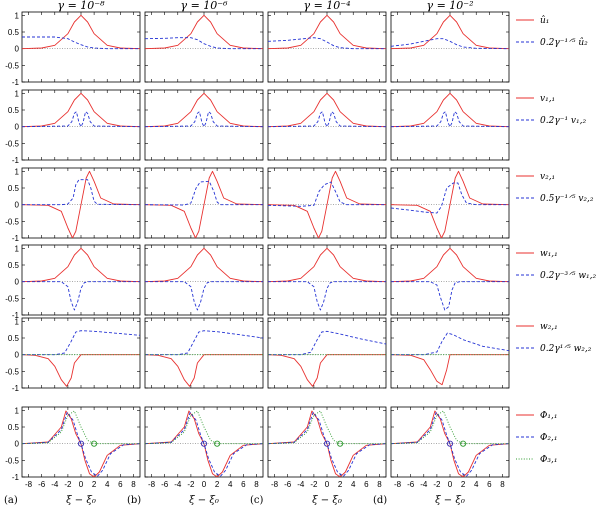 The image size is (604, 518). I want to click on legend-label: 0.2γ¹ᐟ⁵ w₂,₂, so click(566, 349).